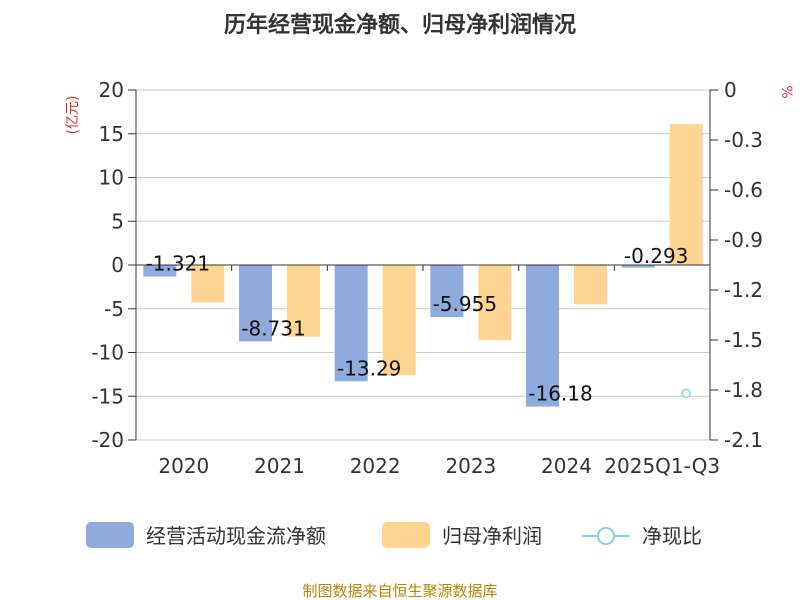 The image size is (800, 600). I want to click on right-axis: 0 -0.3 -0.6 -0.9 -1.2 -1.5 -1.8 -2.1, so click(736, 265).